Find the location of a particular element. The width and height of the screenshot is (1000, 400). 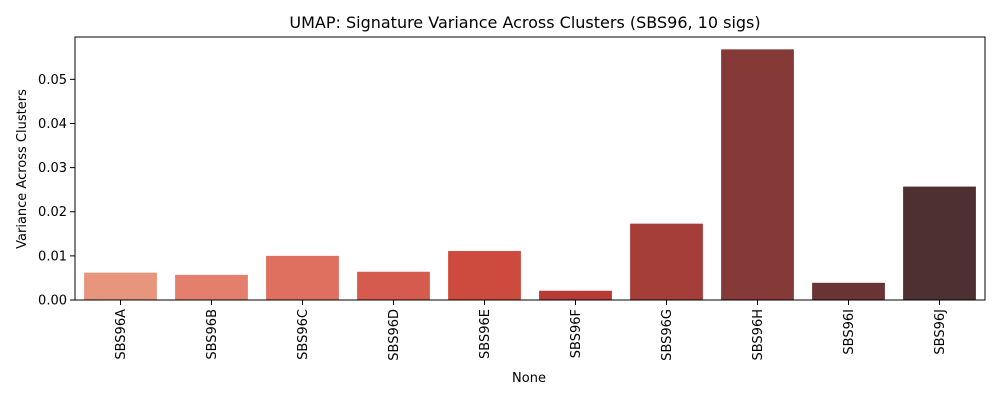

y-tick-label: 0.02 is located at coordinates (52, 212).